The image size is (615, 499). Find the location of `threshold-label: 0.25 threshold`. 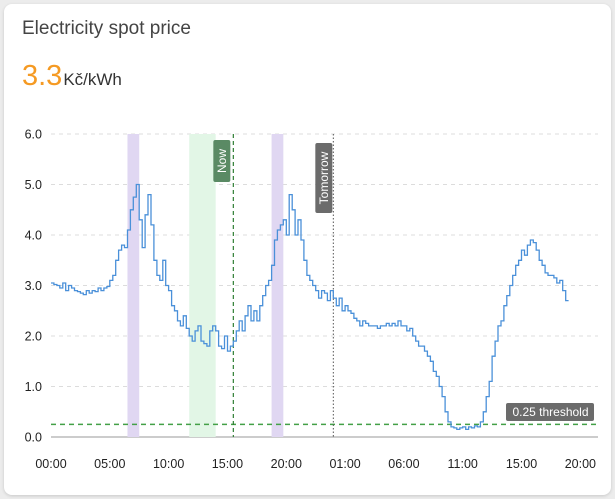

threshold-label: 0.25 threshold is located at coordinates (550, 412).